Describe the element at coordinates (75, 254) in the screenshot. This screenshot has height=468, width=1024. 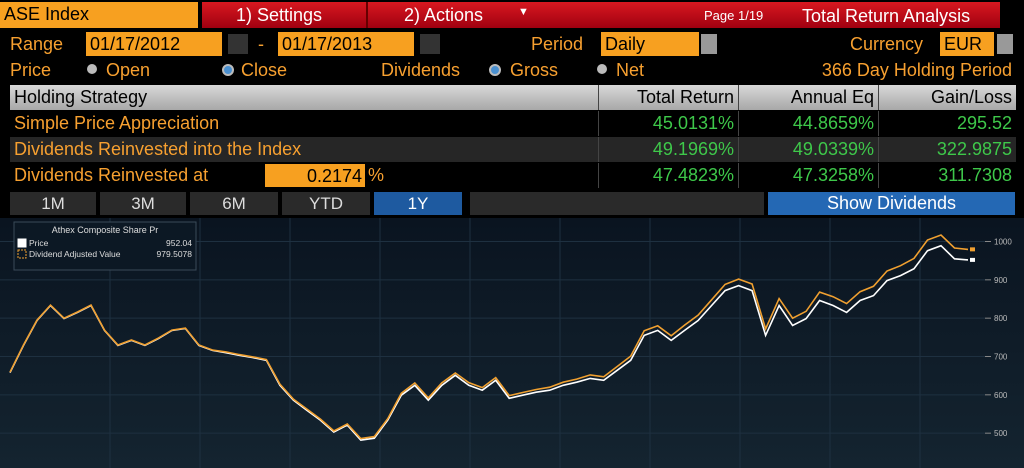
I see `legend-label: Dividend Adjusted Value` at that location.